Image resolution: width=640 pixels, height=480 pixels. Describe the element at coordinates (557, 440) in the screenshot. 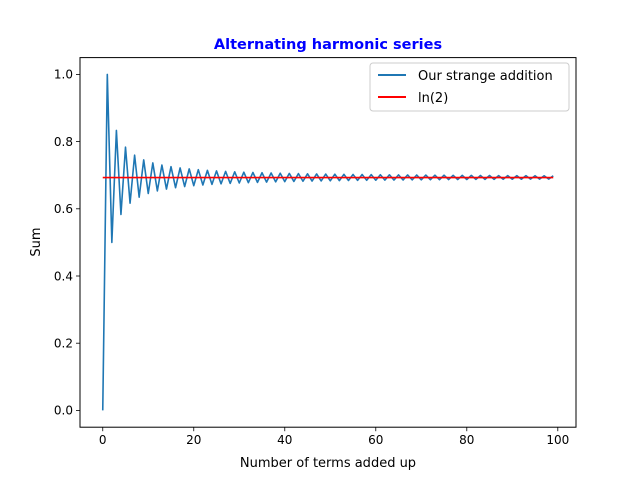

I see `x-tick-label: 100` at that location.